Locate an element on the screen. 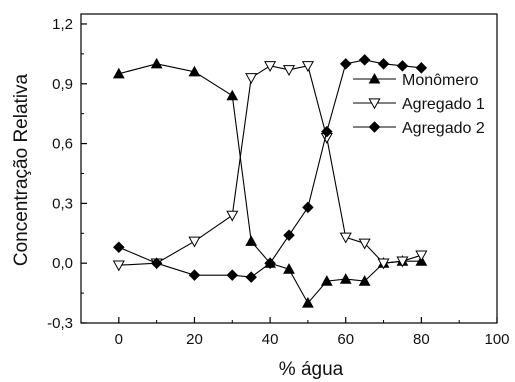 This screenshot has height=382, width=515. y-tick-label: 0,3 is located at coordinates (62, 203).